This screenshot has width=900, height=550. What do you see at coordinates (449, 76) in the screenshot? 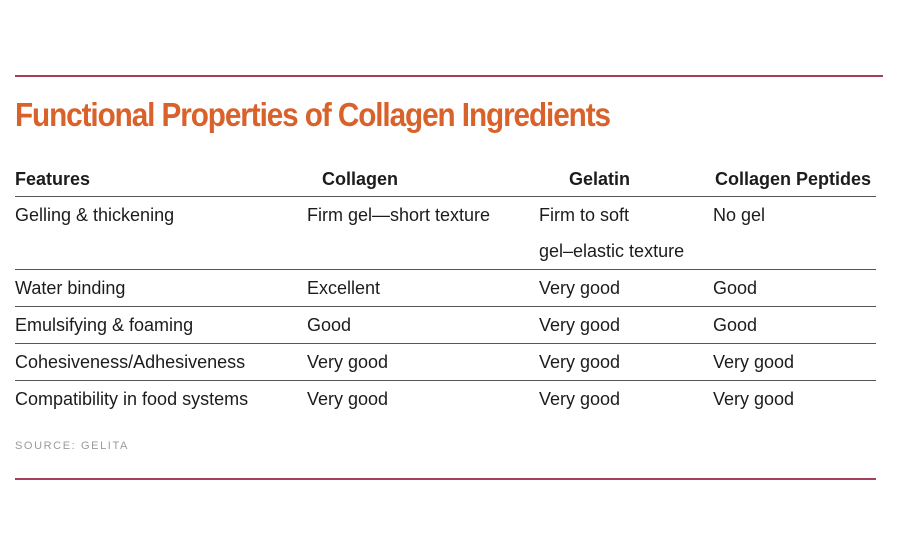
I see `top-rule` at bounding box center [449, 76].